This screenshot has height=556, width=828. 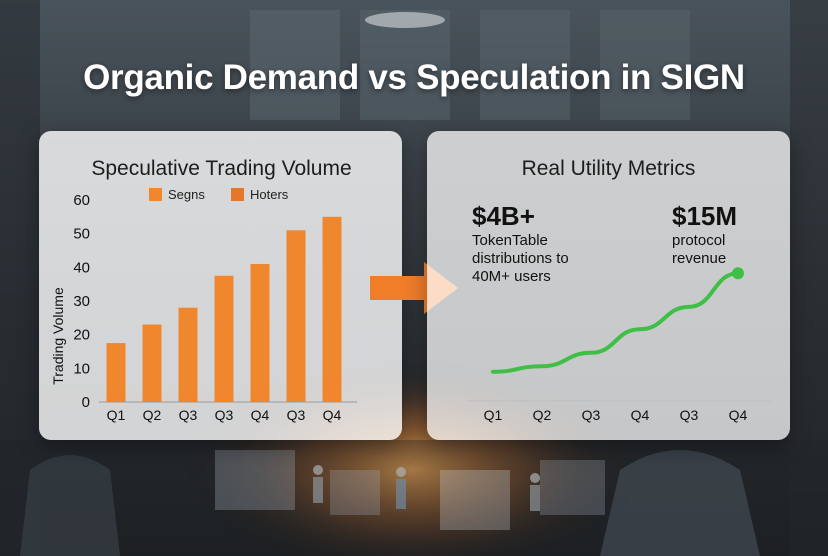 I want to click on end-point-marker, so click(x=738, y=273).